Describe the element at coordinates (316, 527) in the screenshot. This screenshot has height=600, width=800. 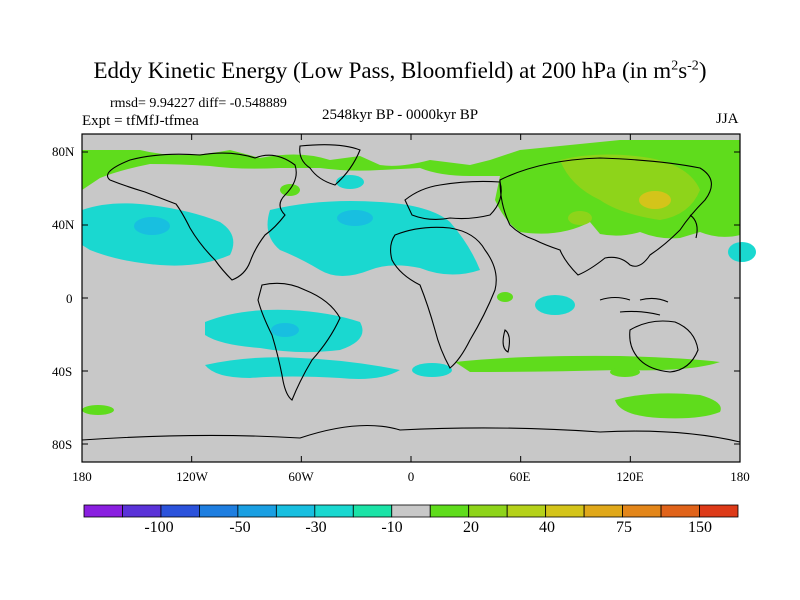
I see `colorbar-label: -30` at that location.